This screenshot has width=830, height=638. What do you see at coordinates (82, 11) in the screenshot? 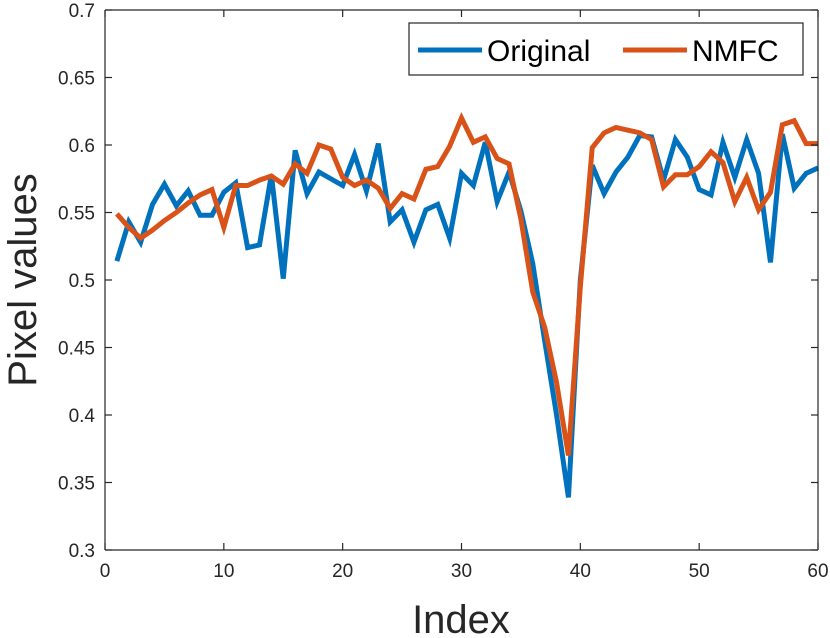
I see `y-tick-label: 0.7` at bounding box center [82, 11].